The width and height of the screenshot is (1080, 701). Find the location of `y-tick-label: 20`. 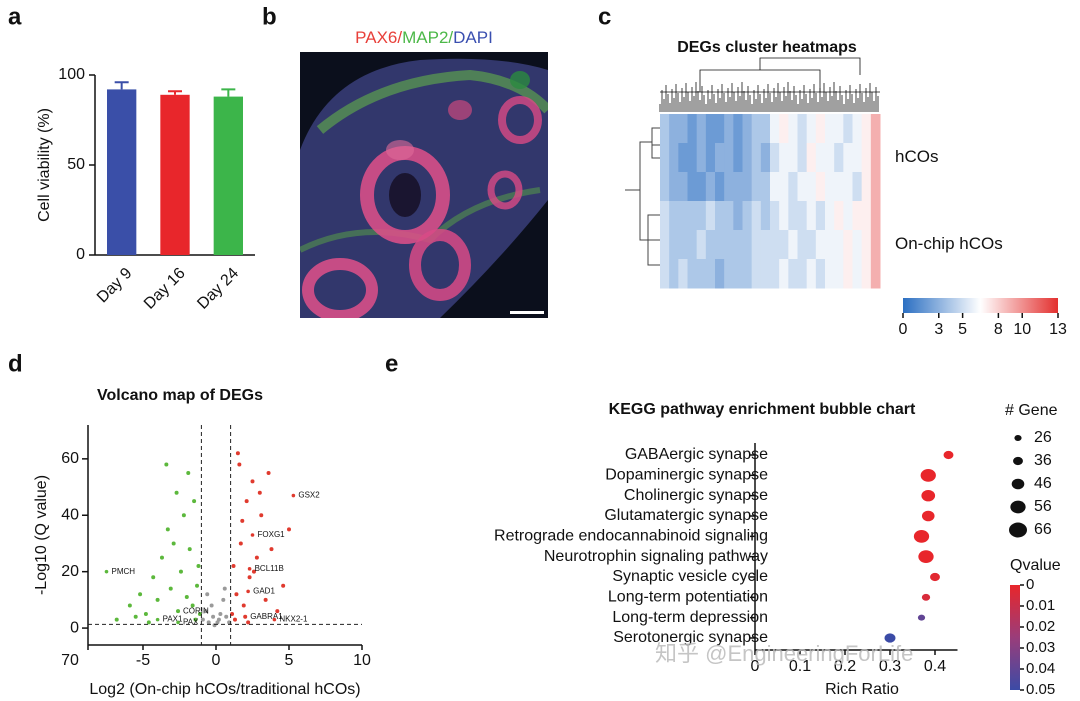

y-tick-label: 20 is located at coordinates (70, 571).